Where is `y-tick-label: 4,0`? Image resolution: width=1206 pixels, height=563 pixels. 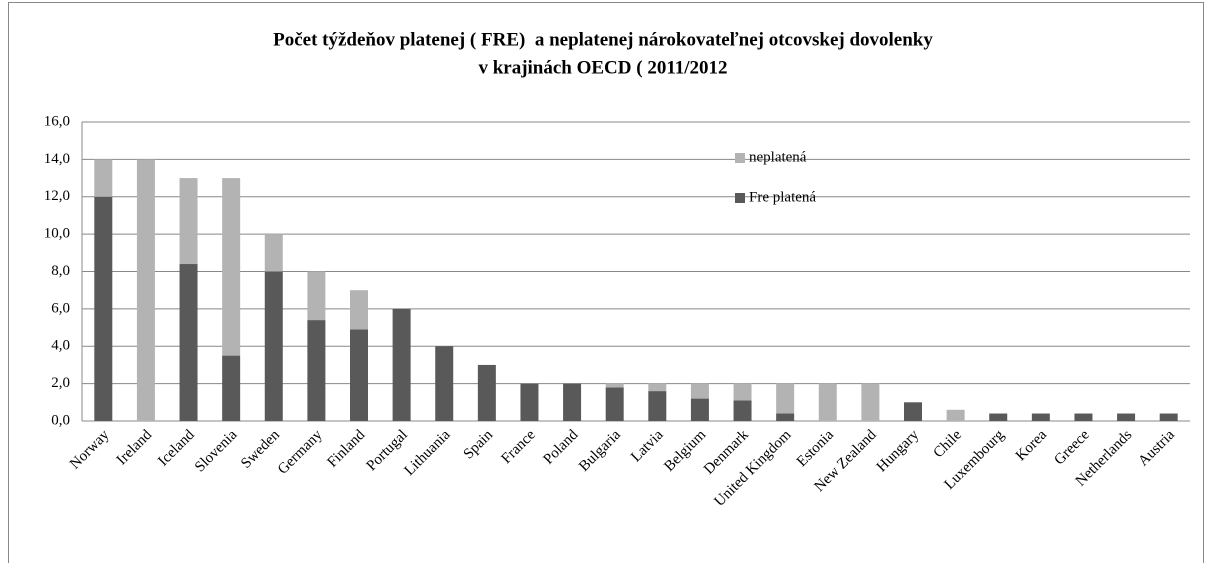 y-tick-label: 4,0 is located at coordinates (60, 346).